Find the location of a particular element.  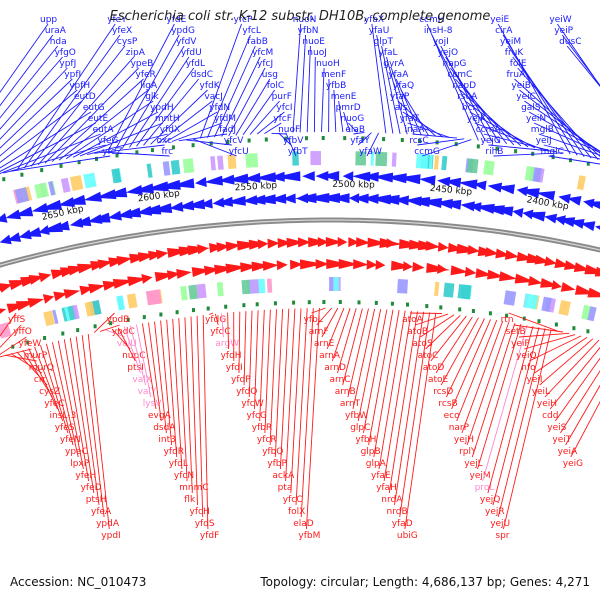

forward-gene-label: bcr is located at coordinates (469, 108).